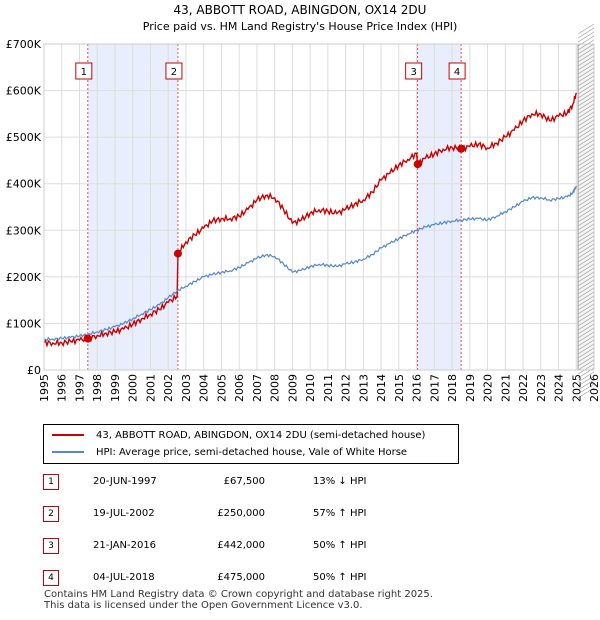 The width and height of the screenshot is (600, 620). I want to click on x-tick-label: 2014, so click(381, 388).